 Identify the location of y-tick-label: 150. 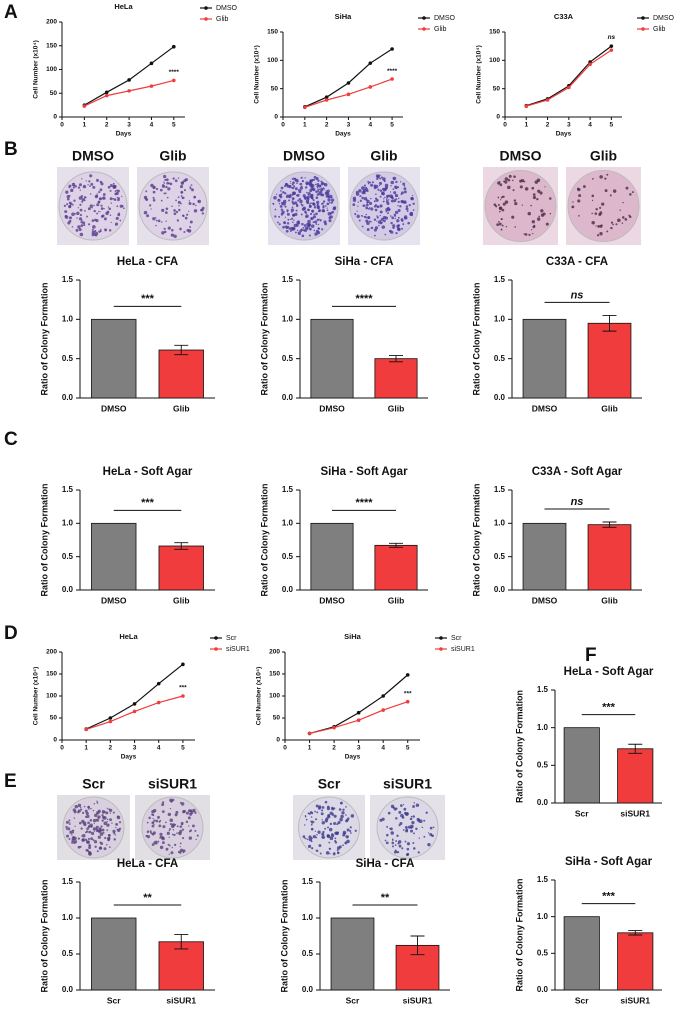
(51, 674).